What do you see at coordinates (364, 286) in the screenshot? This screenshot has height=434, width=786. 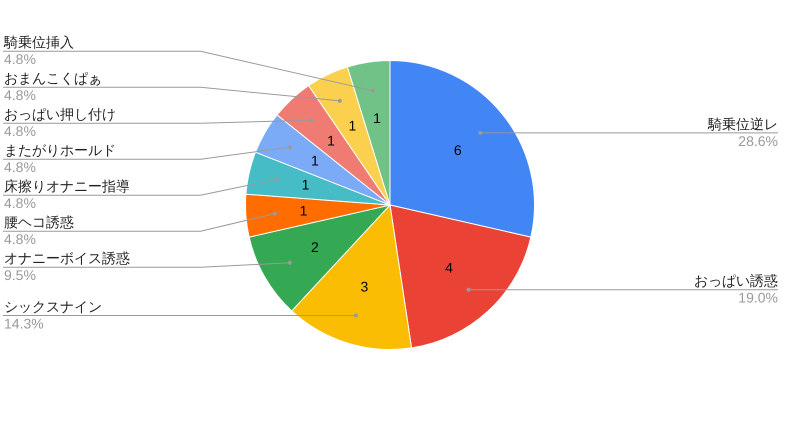 I see `data-label: 3` at bounding box center [364, 286].